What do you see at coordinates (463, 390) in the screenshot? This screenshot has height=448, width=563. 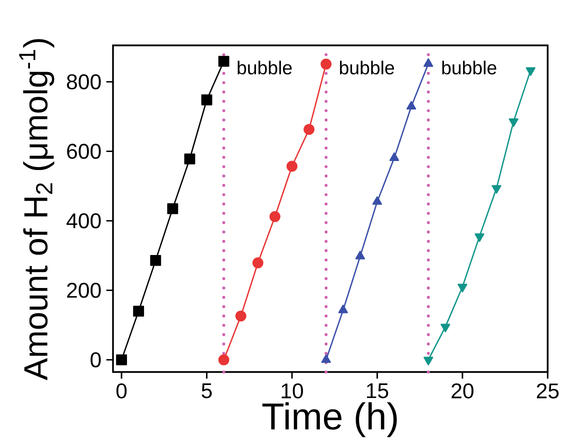 I see `x-tick-label: 20` at bounding box center [463, 390].